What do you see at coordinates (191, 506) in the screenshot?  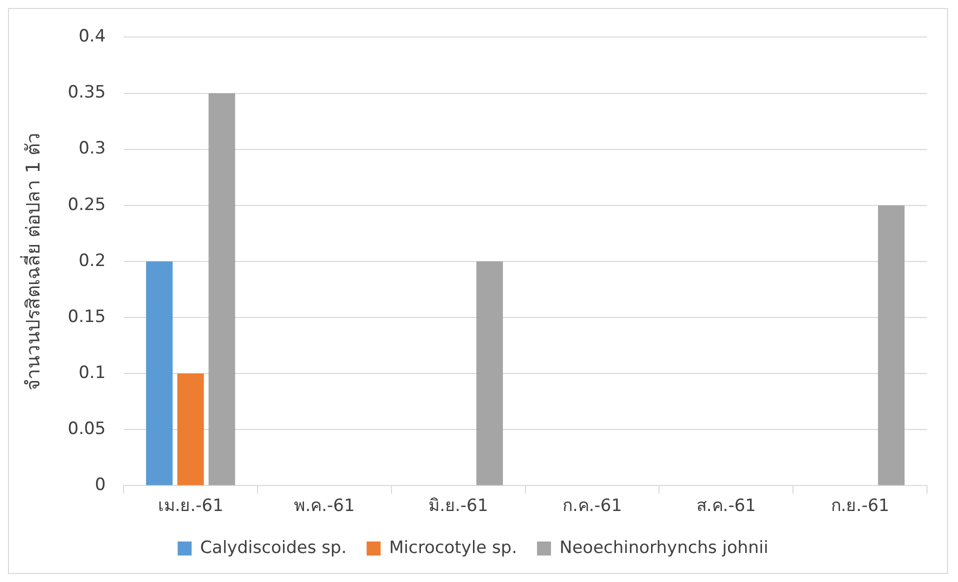 I see `x-tick-label: เม.ย.-61` at bounding box center [191, 506].